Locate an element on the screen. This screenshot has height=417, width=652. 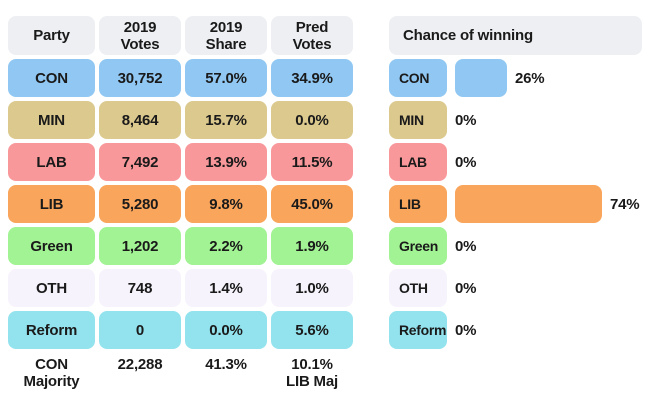
footer-pred-majority: 10.1% LIB Maj is located at coordinates (312, 373).